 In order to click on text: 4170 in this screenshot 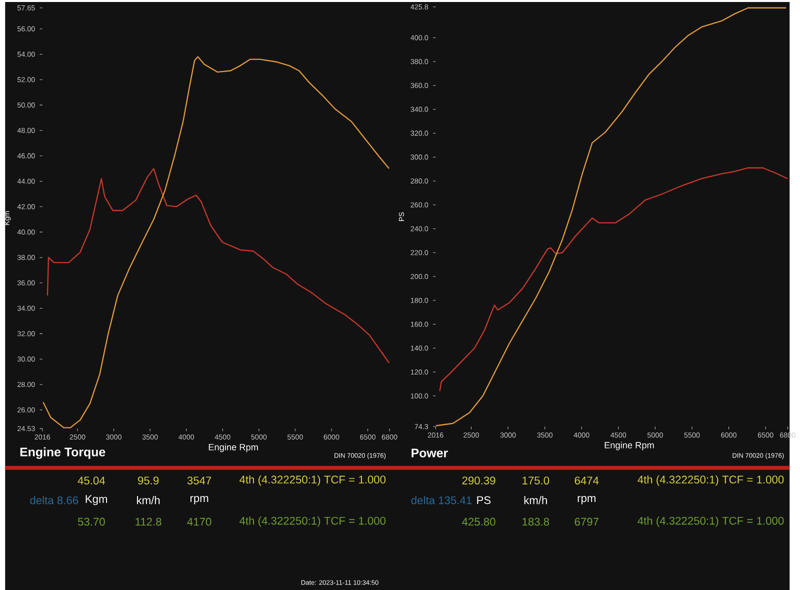, I will do `click(199, 522)`.